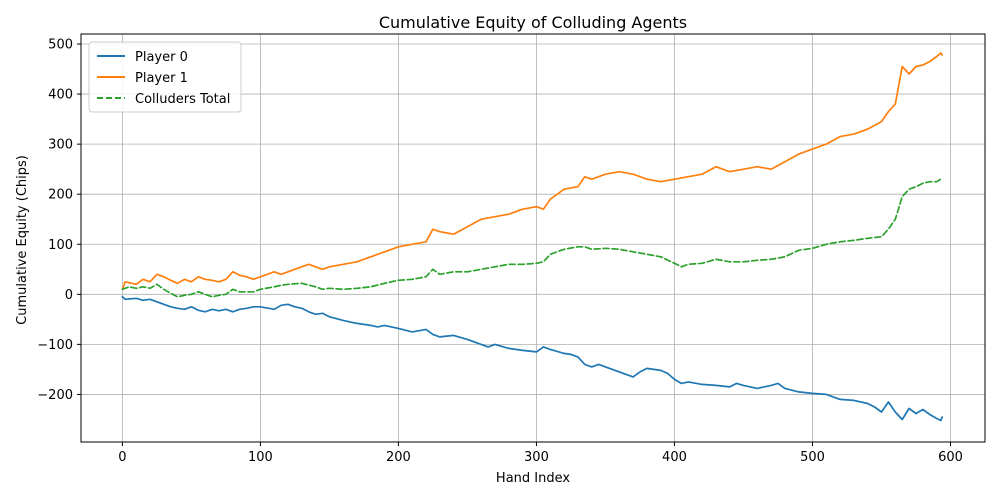 The image size is (1000, 500). I want to click on x-axis-ticks: 0 100 200 300 400 500 600, so click(540, 453).